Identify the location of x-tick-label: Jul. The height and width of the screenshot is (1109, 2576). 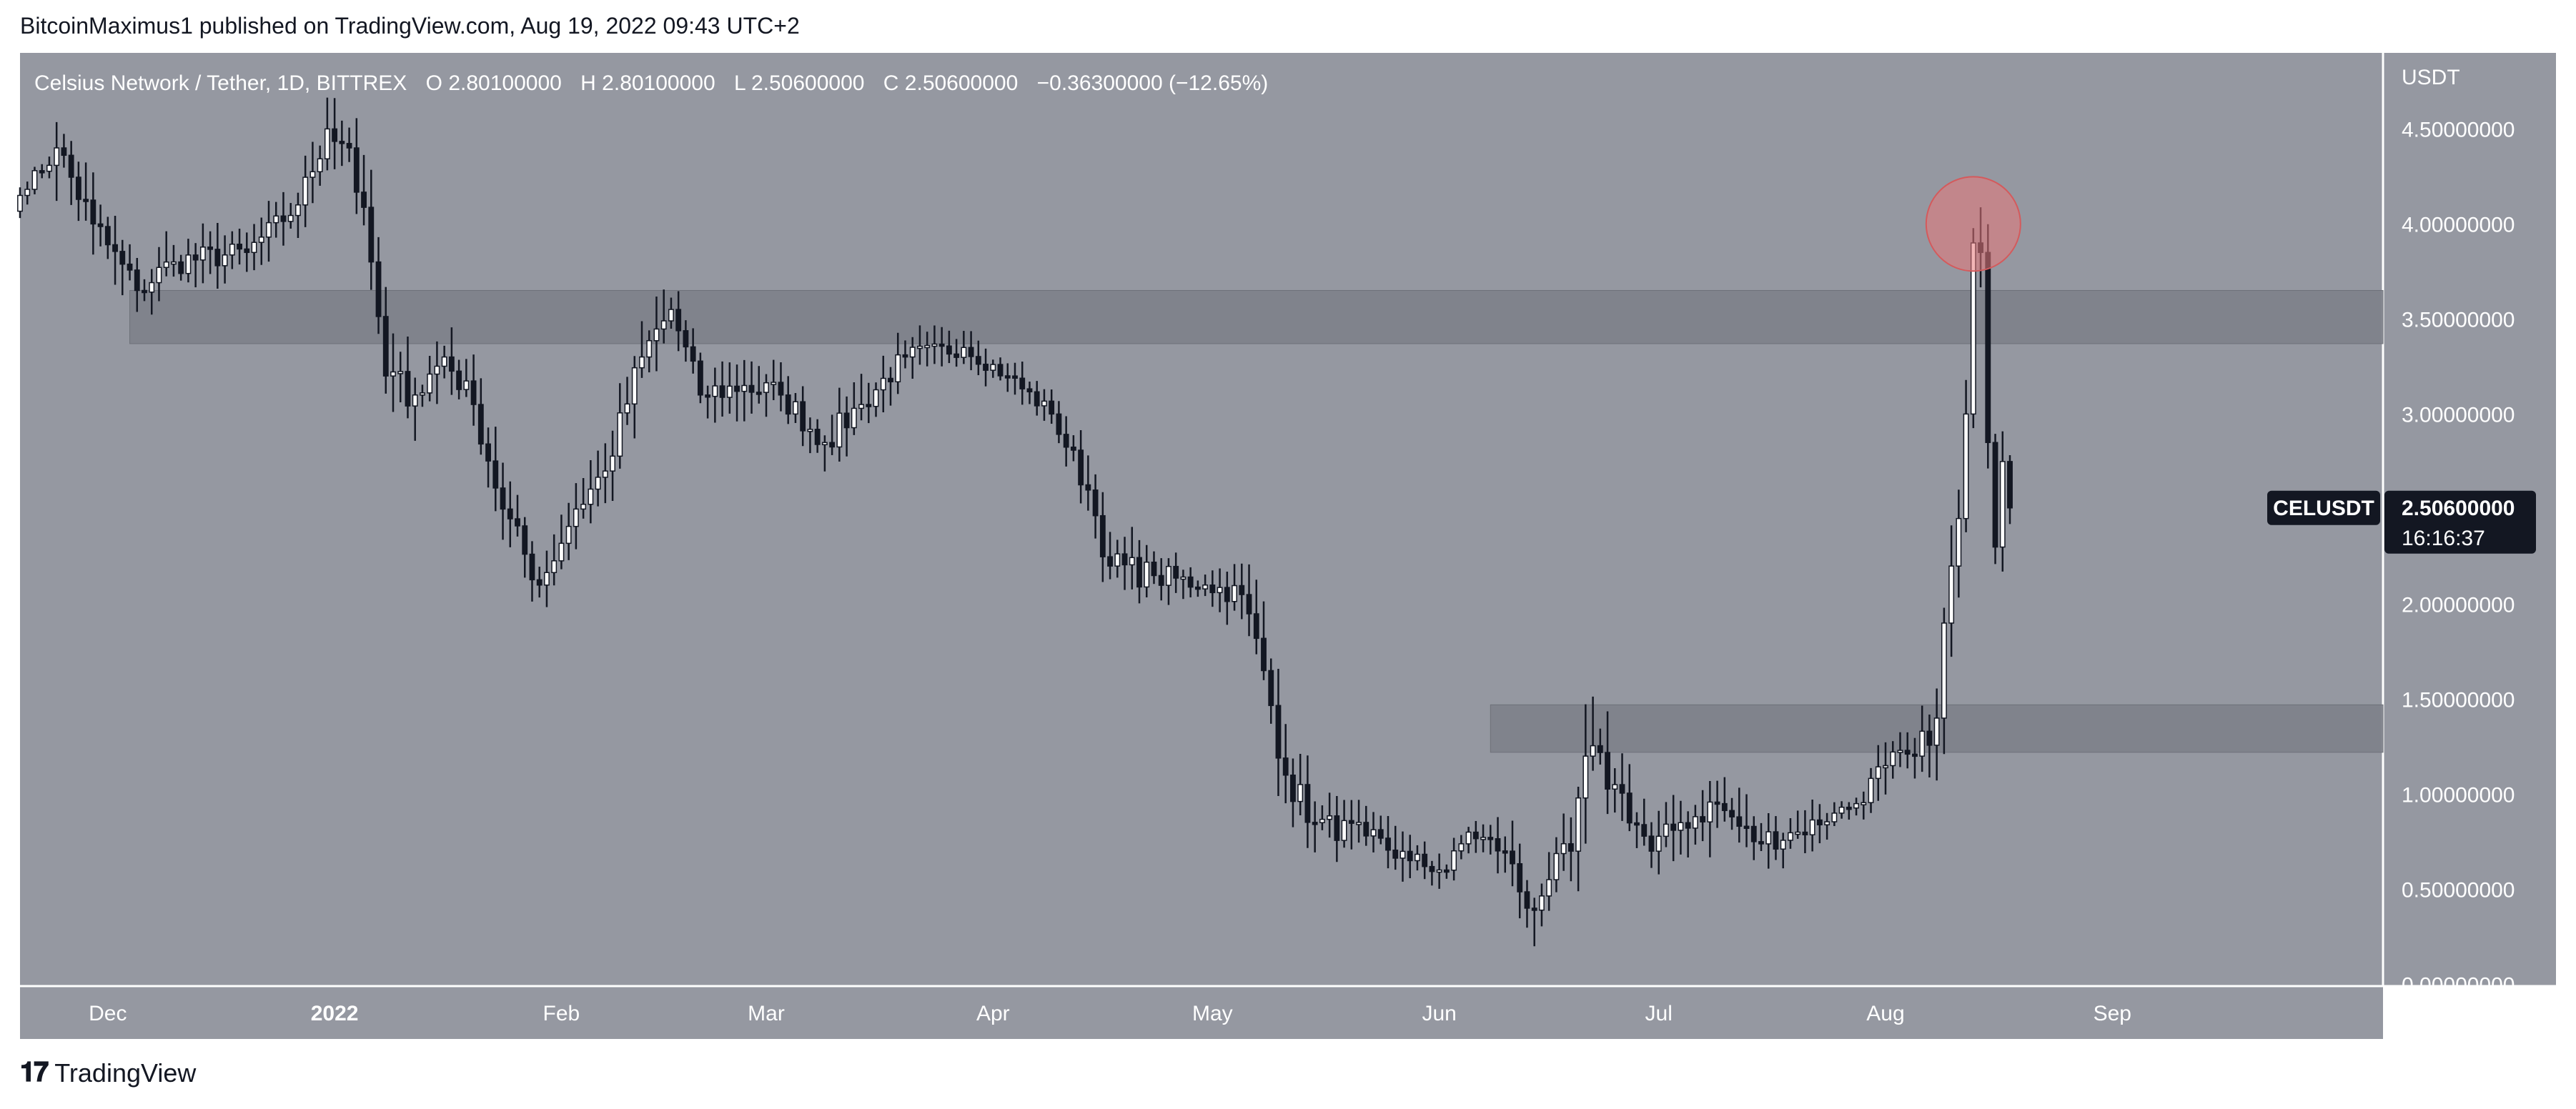
(1659, 1013).